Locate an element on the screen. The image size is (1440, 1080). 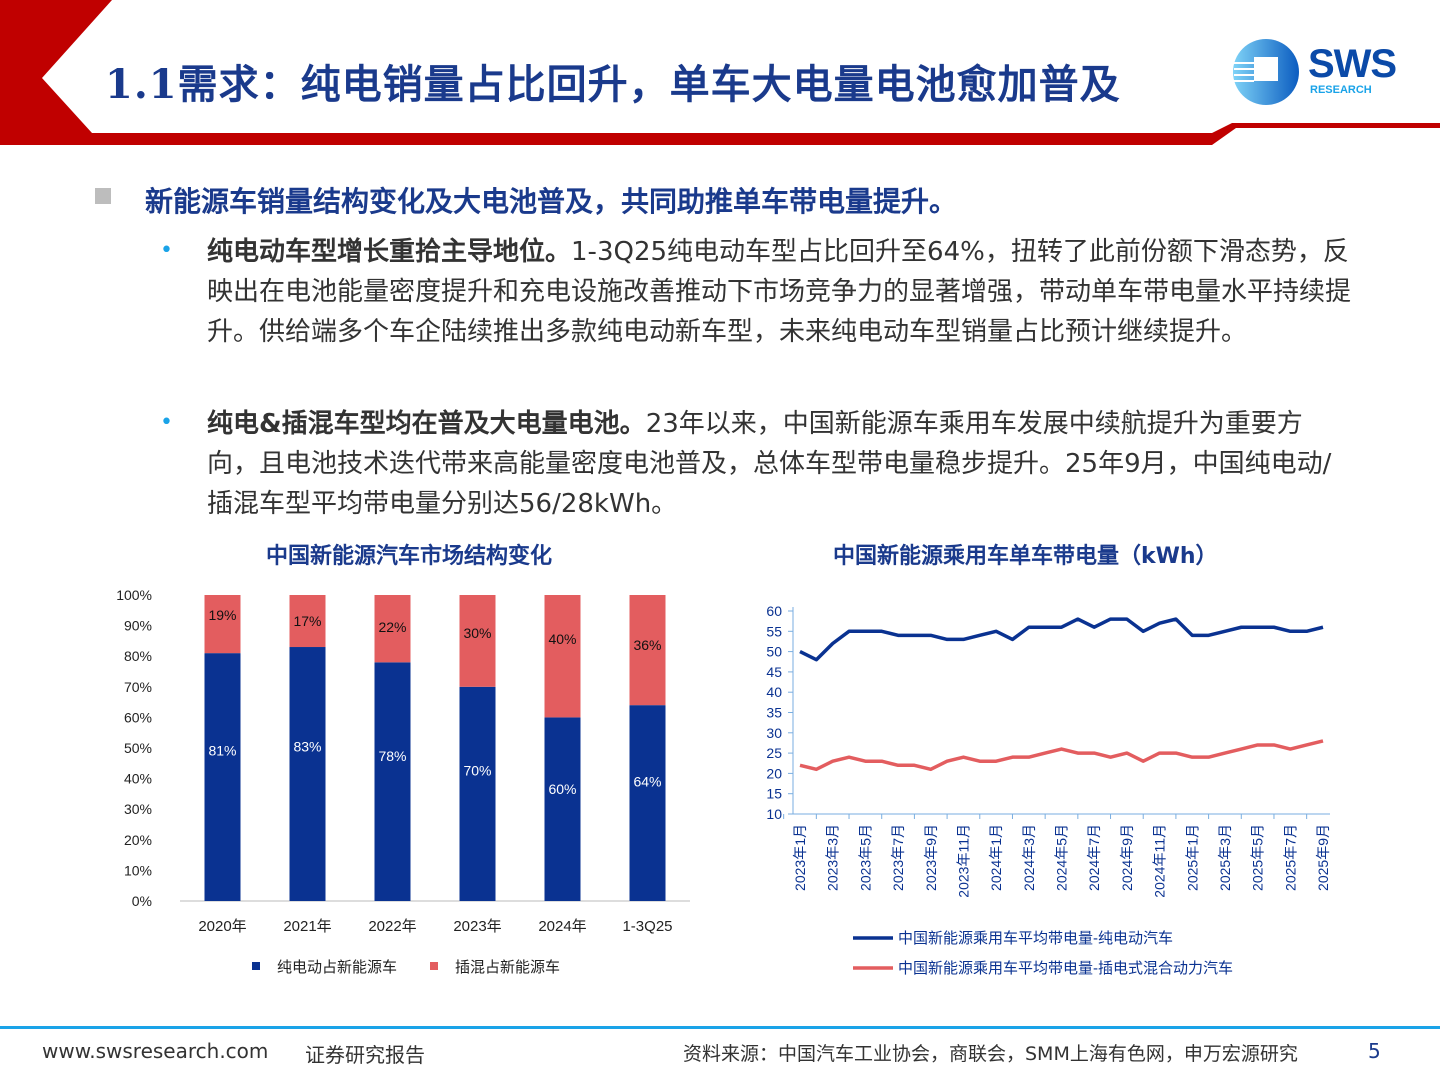
x-tick-label: 2024年11月 is located at coordinates (1160, 861).